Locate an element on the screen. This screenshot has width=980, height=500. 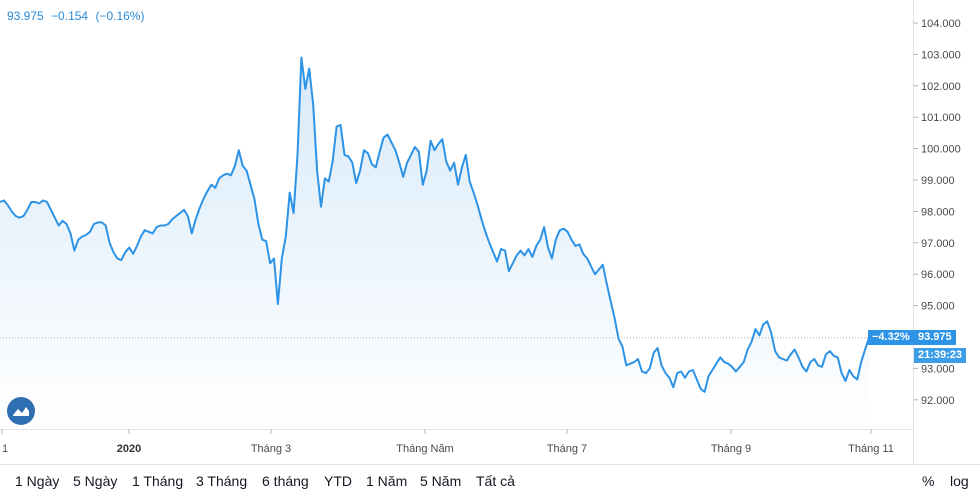
last-price-label: 93.975 is located at coordinates (935, 337).